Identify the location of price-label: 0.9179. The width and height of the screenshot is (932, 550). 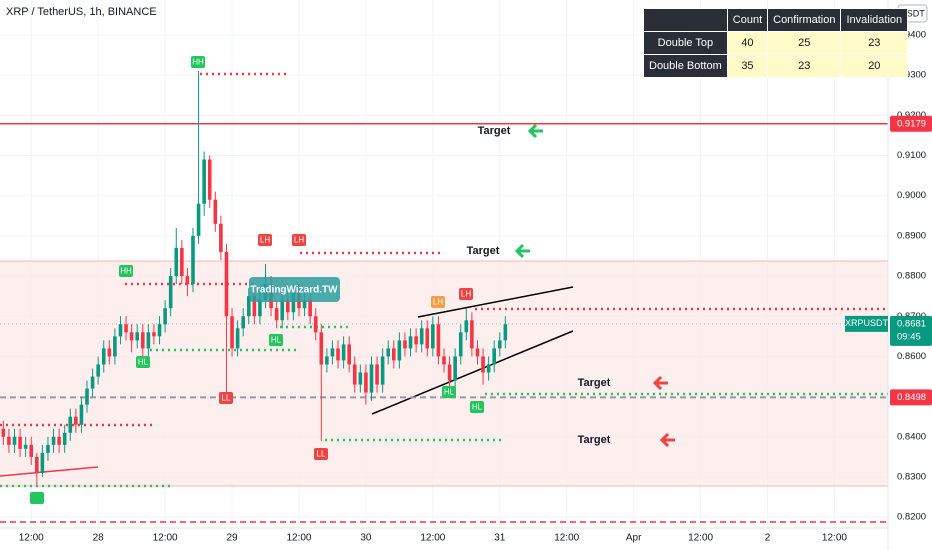
(911, 123).